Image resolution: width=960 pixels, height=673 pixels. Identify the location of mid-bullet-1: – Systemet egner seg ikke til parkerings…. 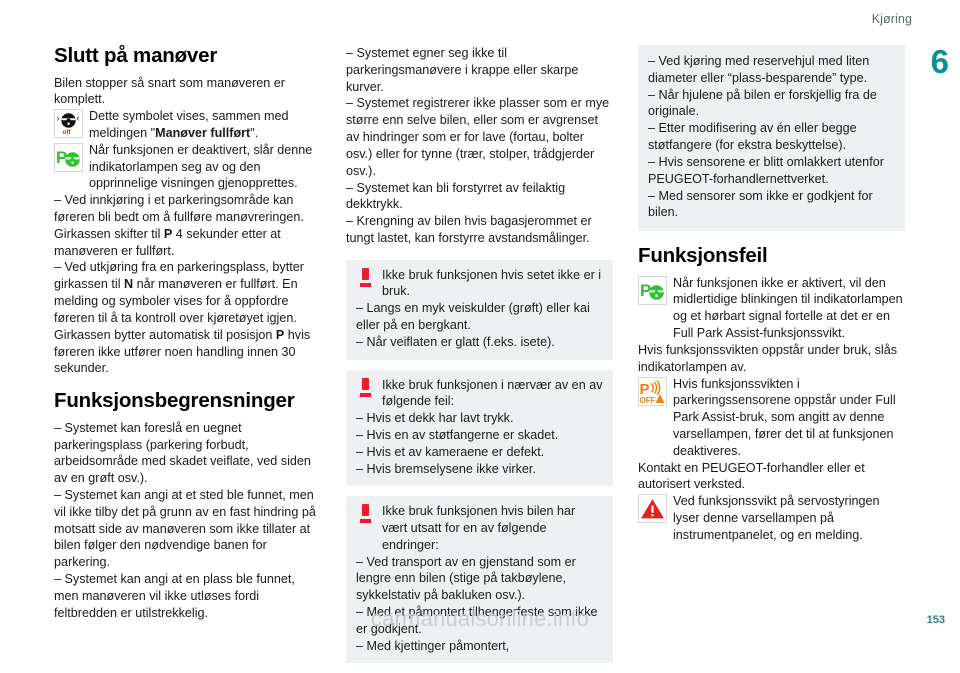
(462, 70).